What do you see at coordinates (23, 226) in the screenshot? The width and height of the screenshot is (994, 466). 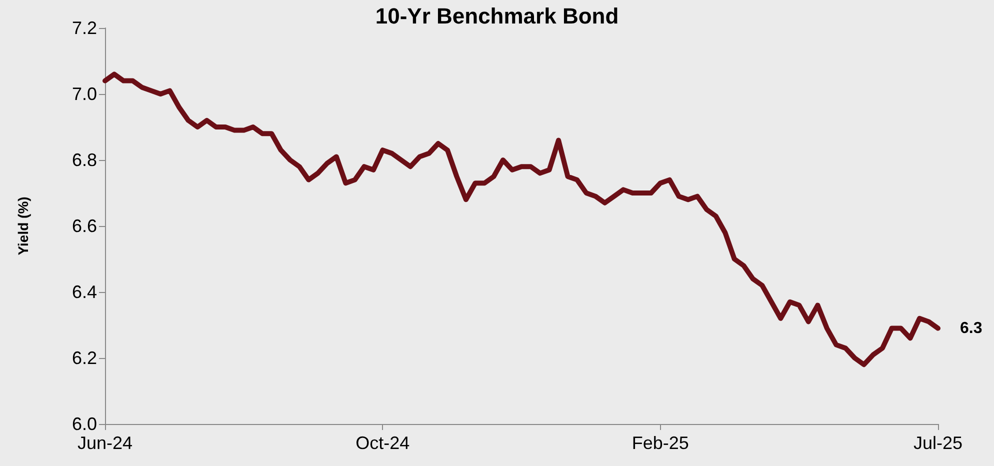 I see `y-axis-title: Yield (%)` at bounding box center [23, 226].